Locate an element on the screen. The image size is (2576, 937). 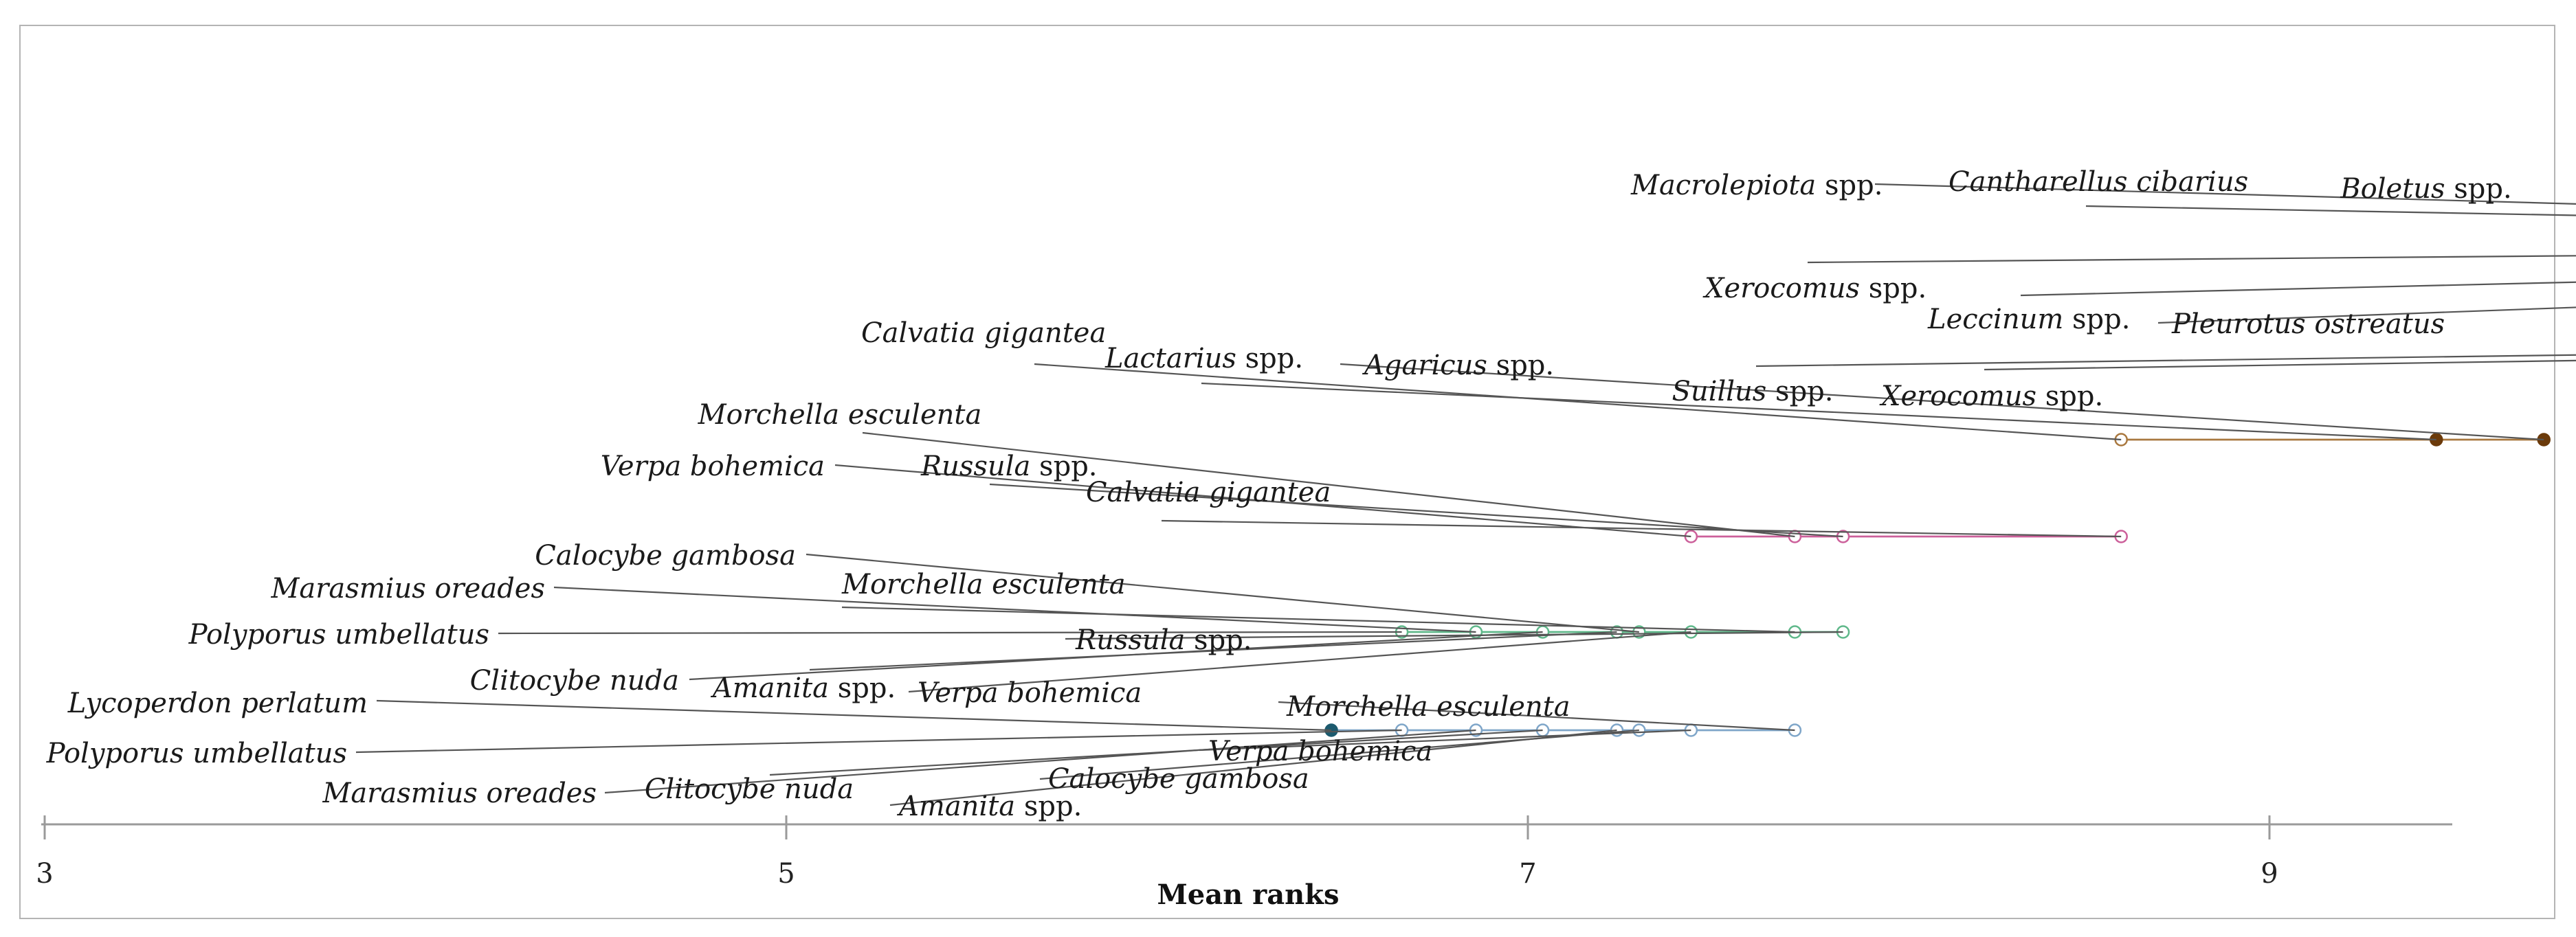
point-label-genus: Agaricus is located at coordinates (1424, 365).